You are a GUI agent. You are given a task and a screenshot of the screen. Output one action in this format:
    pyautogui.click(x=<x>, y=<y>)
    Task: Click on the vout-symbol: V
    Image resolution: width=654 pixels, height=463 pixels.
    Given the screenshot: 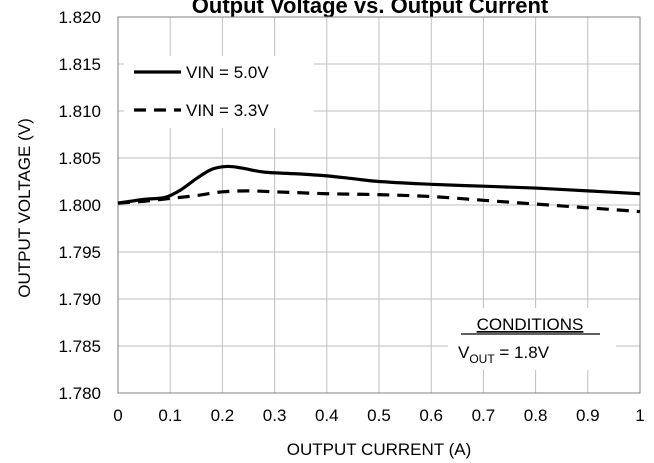 What is the action you would take?
    pyautogui.click(x=464, y=352)
    